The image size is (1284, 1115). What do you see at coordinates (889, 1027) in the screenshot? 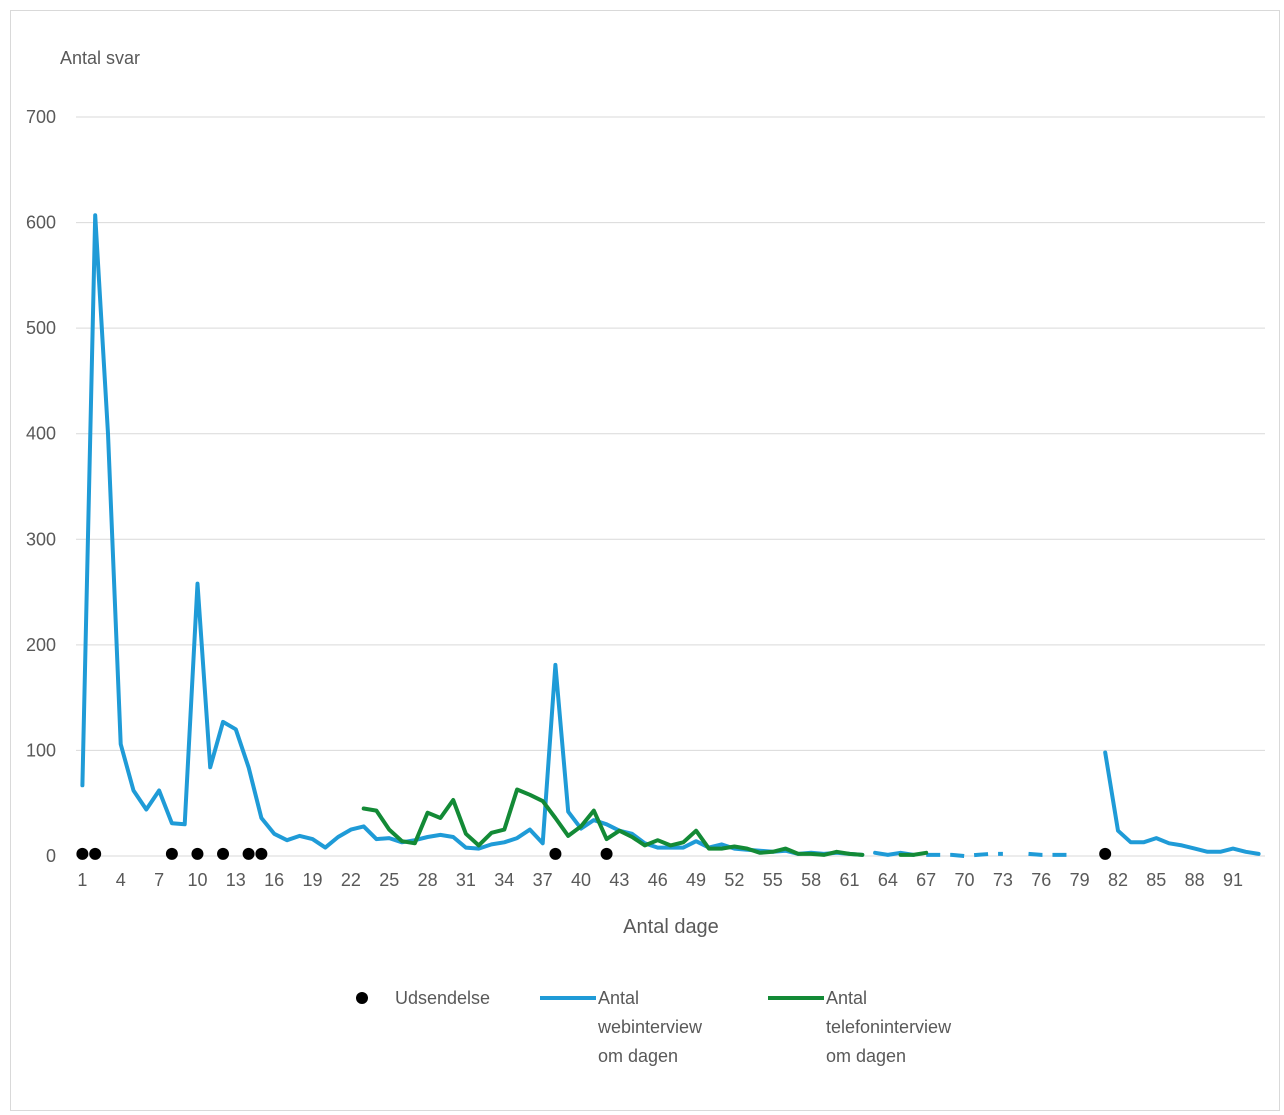
I see `legend-label: telefoninterview` at bounding box center [889, 1027].